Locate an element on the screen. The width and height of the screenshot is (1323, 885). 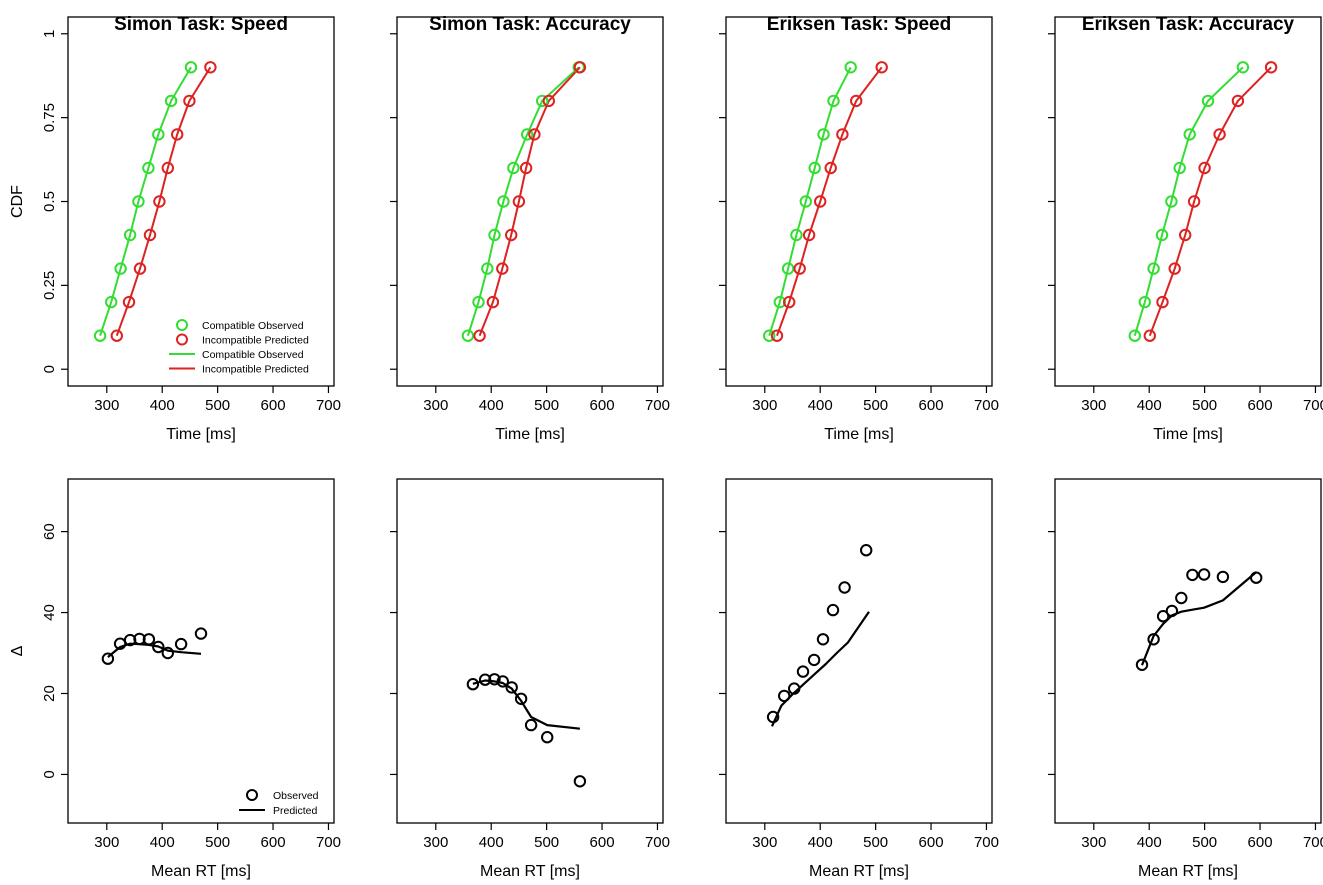
panel-title: Simon Task: Speed is located at coordinates (201, 24).